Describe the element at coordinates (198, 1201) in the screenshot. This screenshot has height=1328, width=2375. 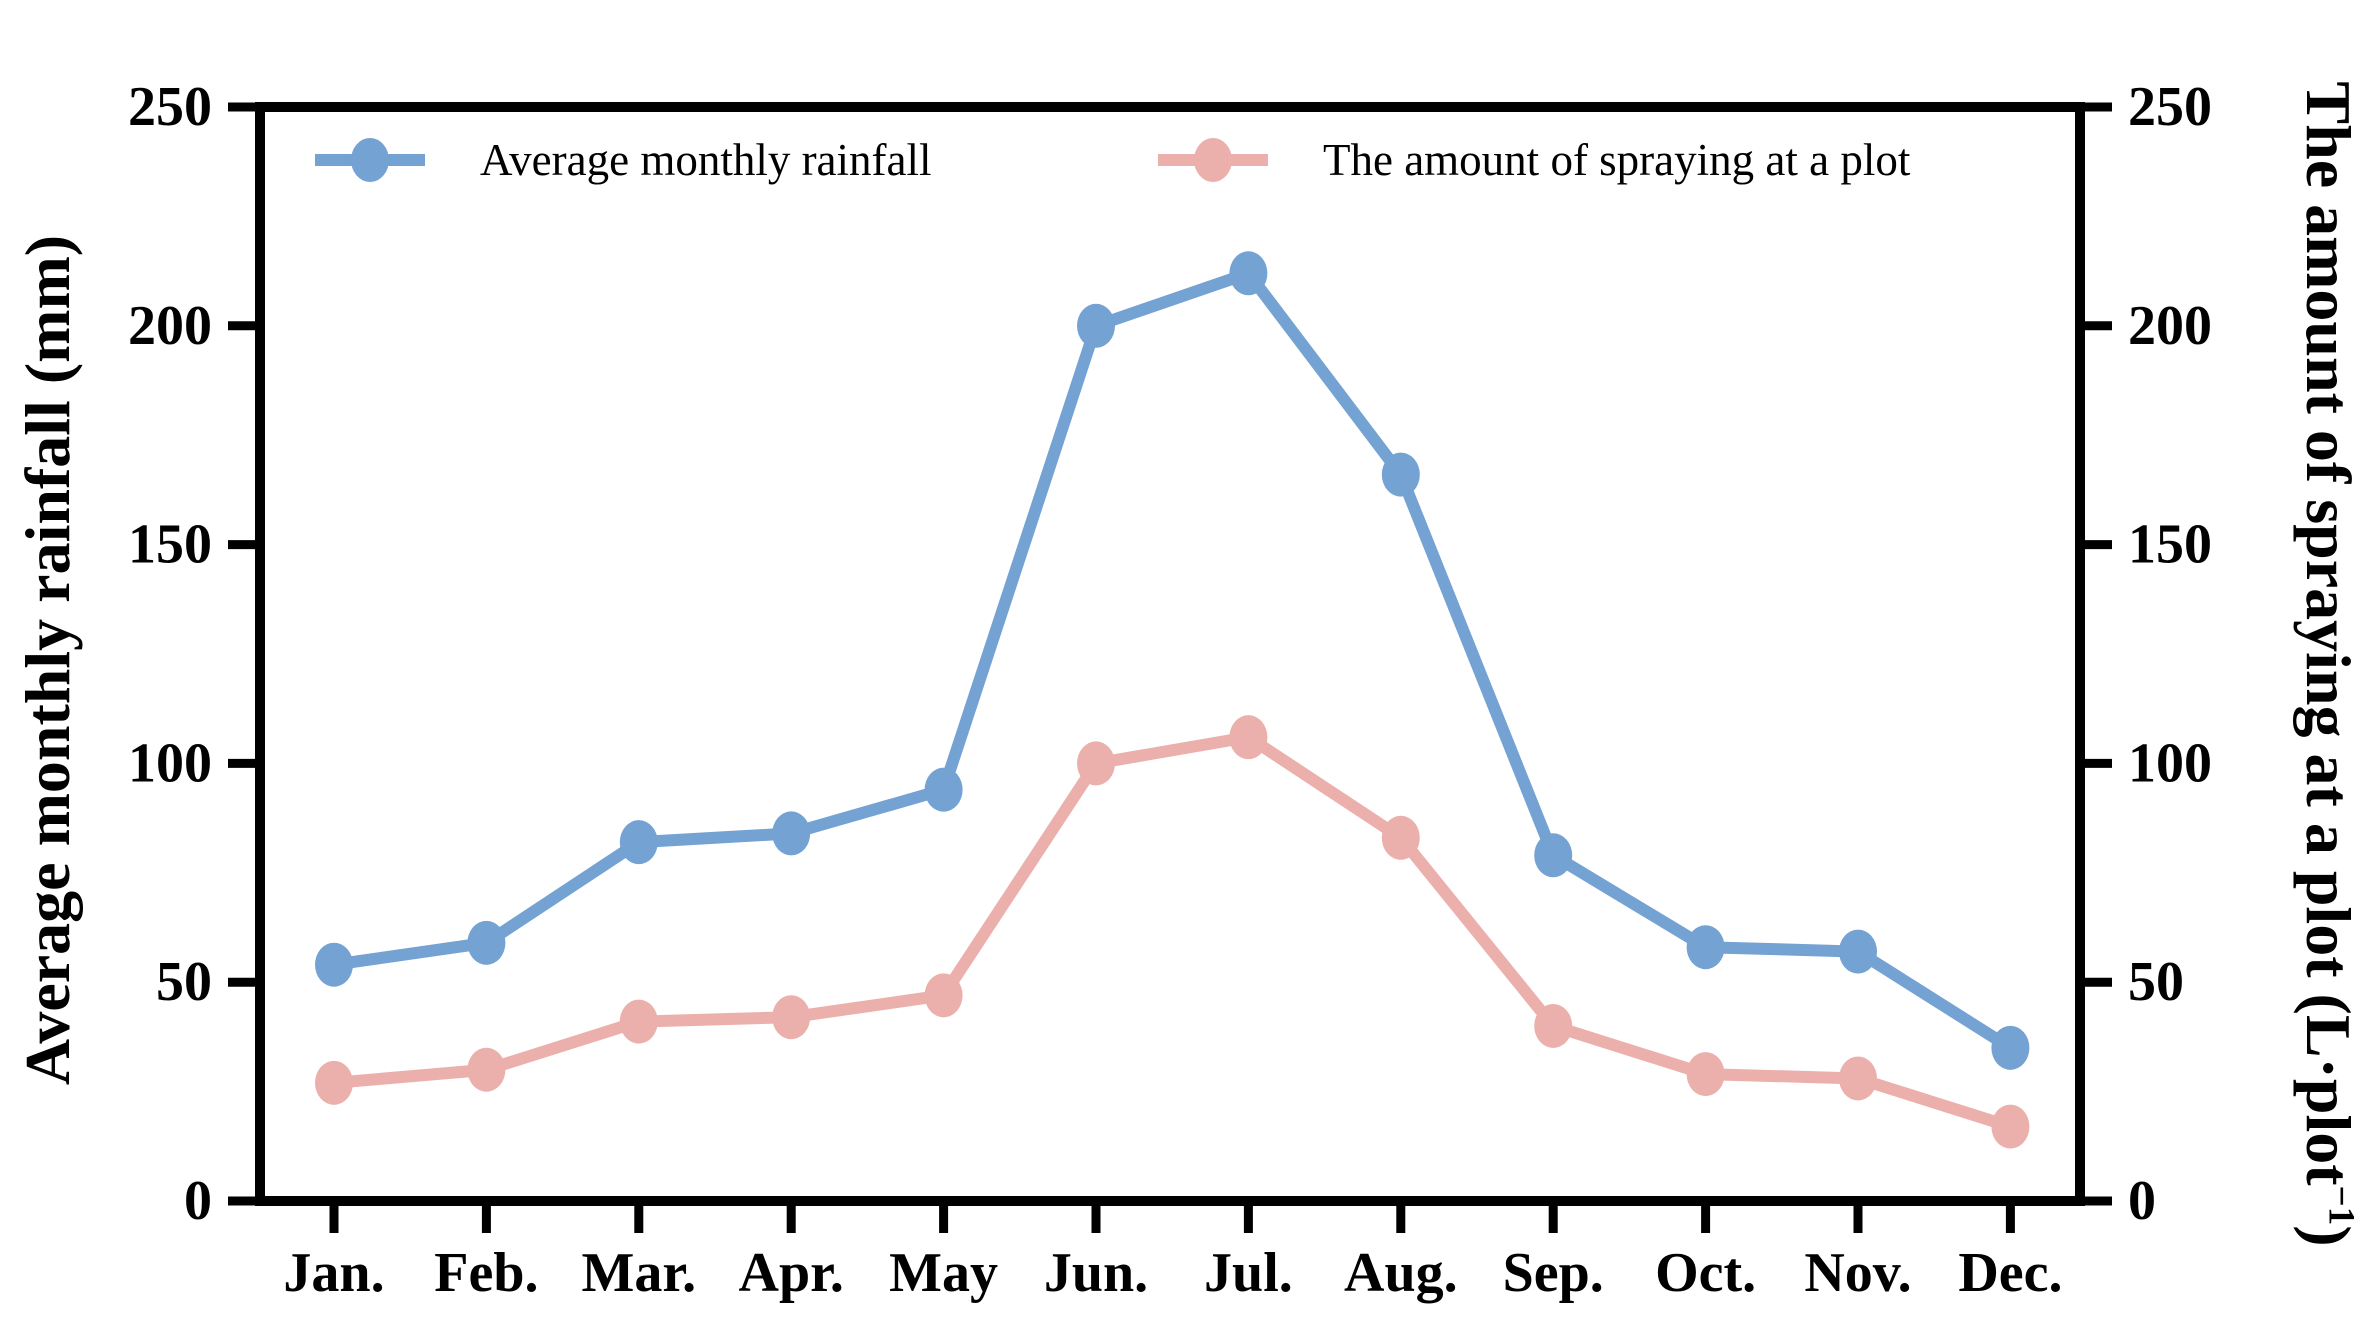
I see `left-axis-tick-label: 0` at that location.